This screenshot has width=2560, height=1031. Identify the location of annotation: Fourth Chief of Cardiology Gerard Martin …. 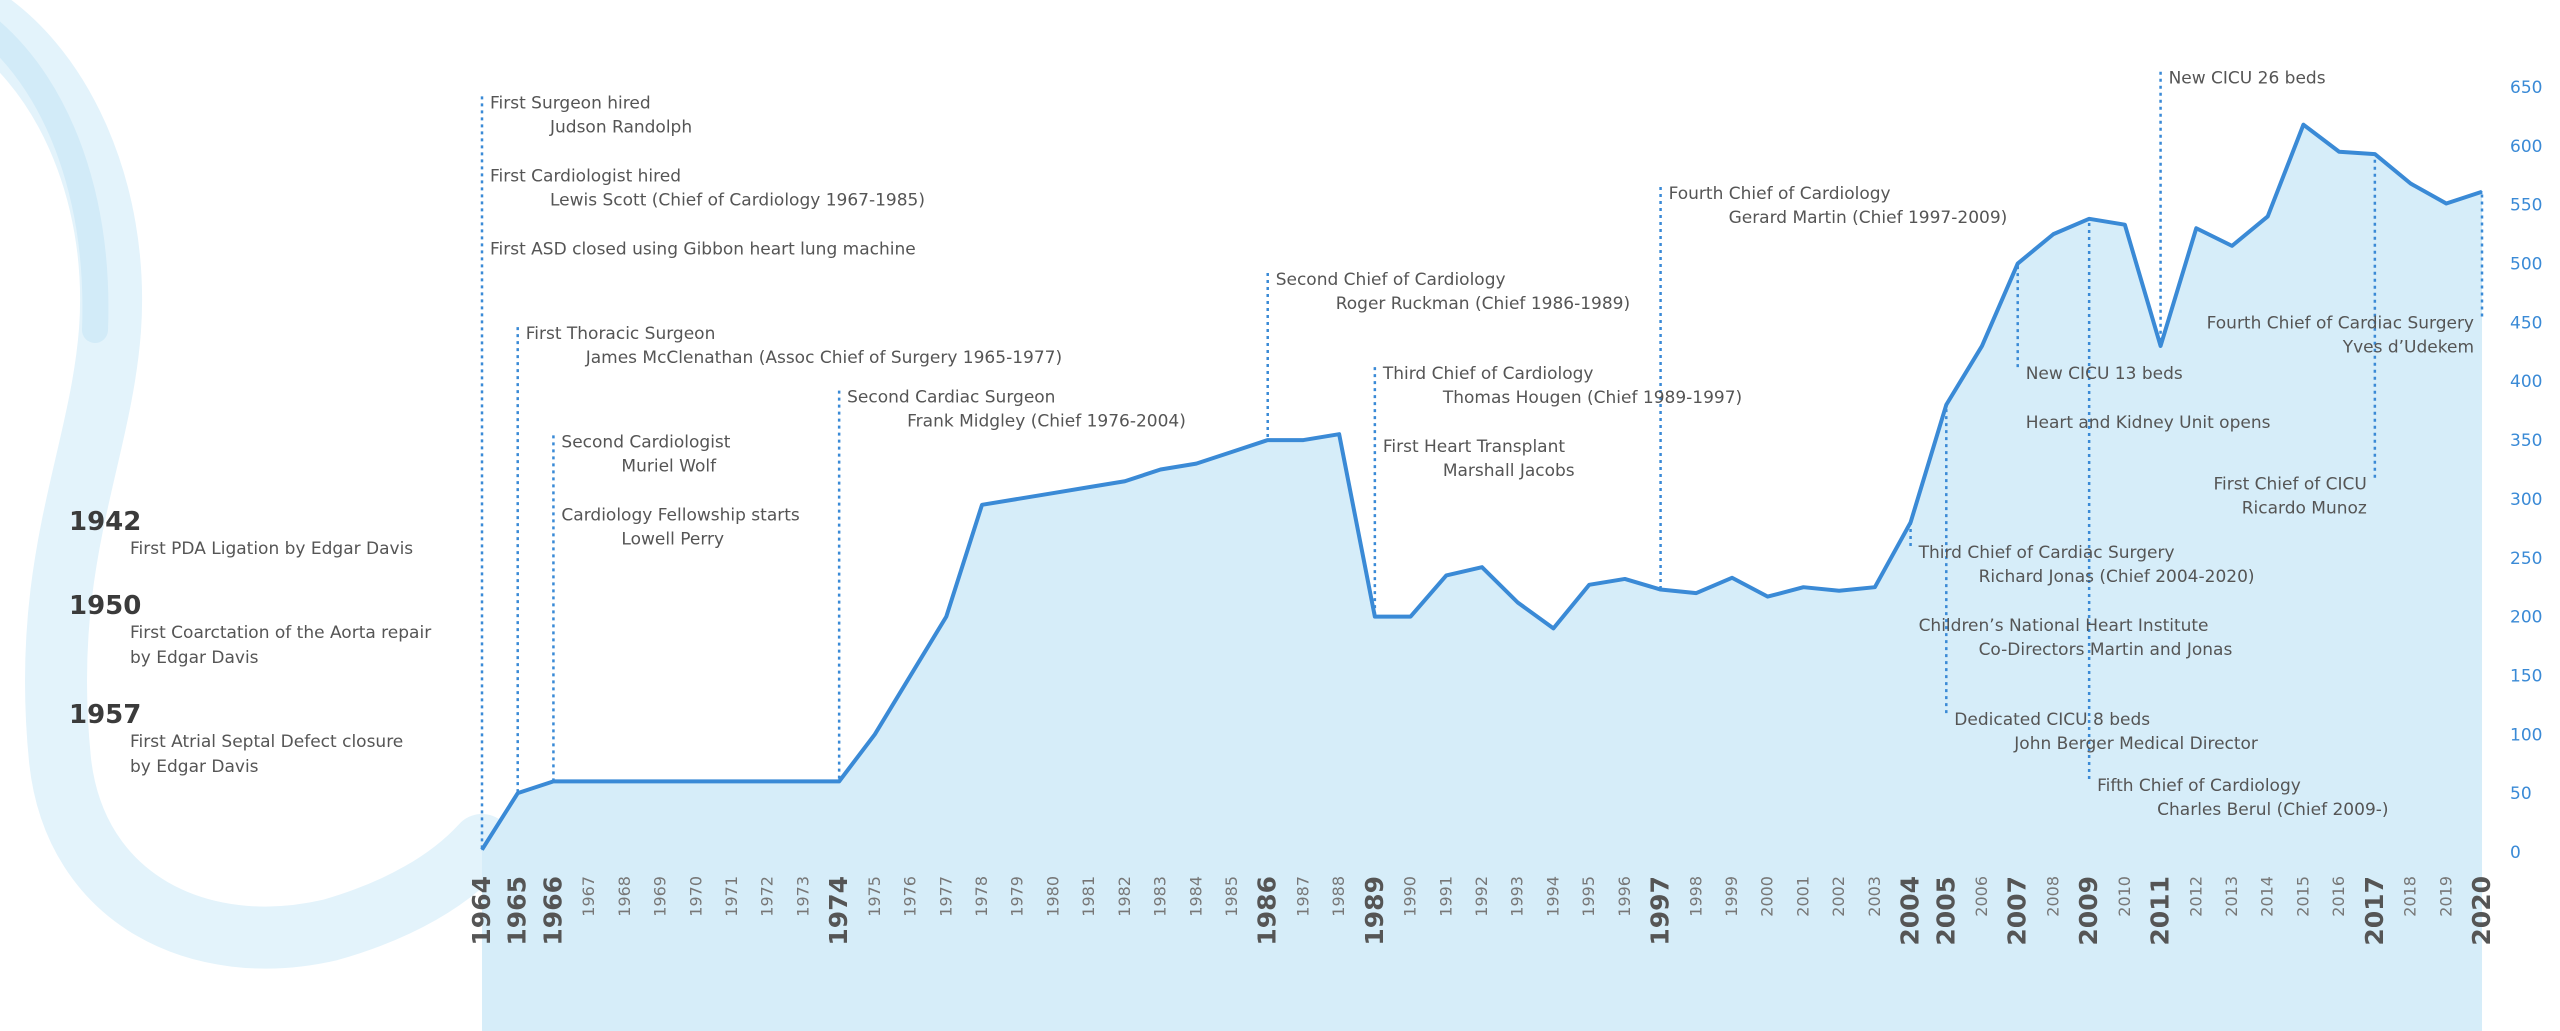
(1838, 206).